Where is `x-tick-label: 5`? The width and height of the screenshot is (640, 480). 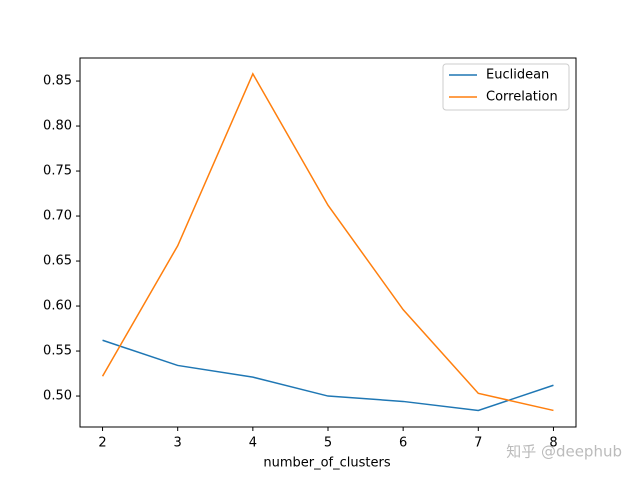
x-tick-label: 5 is located at coordinates (328, 443).